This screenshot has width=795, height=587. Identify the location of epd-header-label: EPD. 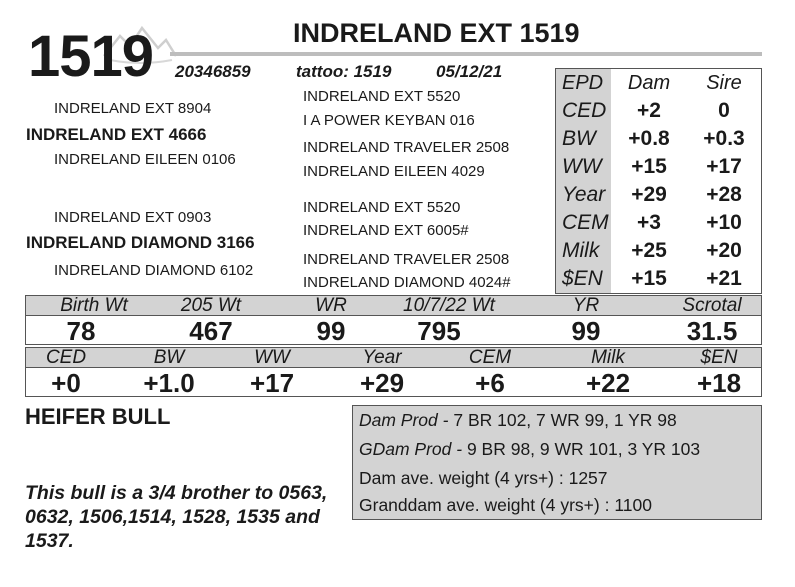
(583, 83).